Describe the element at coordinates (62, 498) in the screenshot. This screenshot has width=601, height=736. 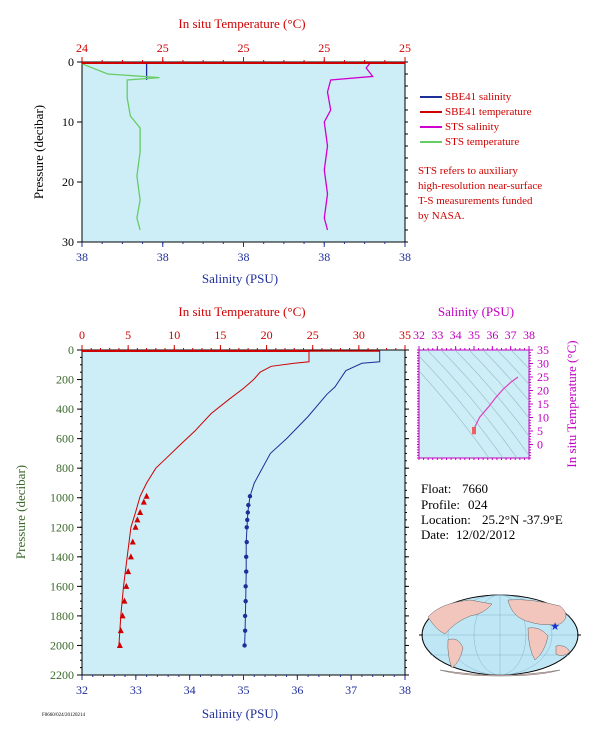
I see `bottom-panel-left-tick-label: 1000` at that location.